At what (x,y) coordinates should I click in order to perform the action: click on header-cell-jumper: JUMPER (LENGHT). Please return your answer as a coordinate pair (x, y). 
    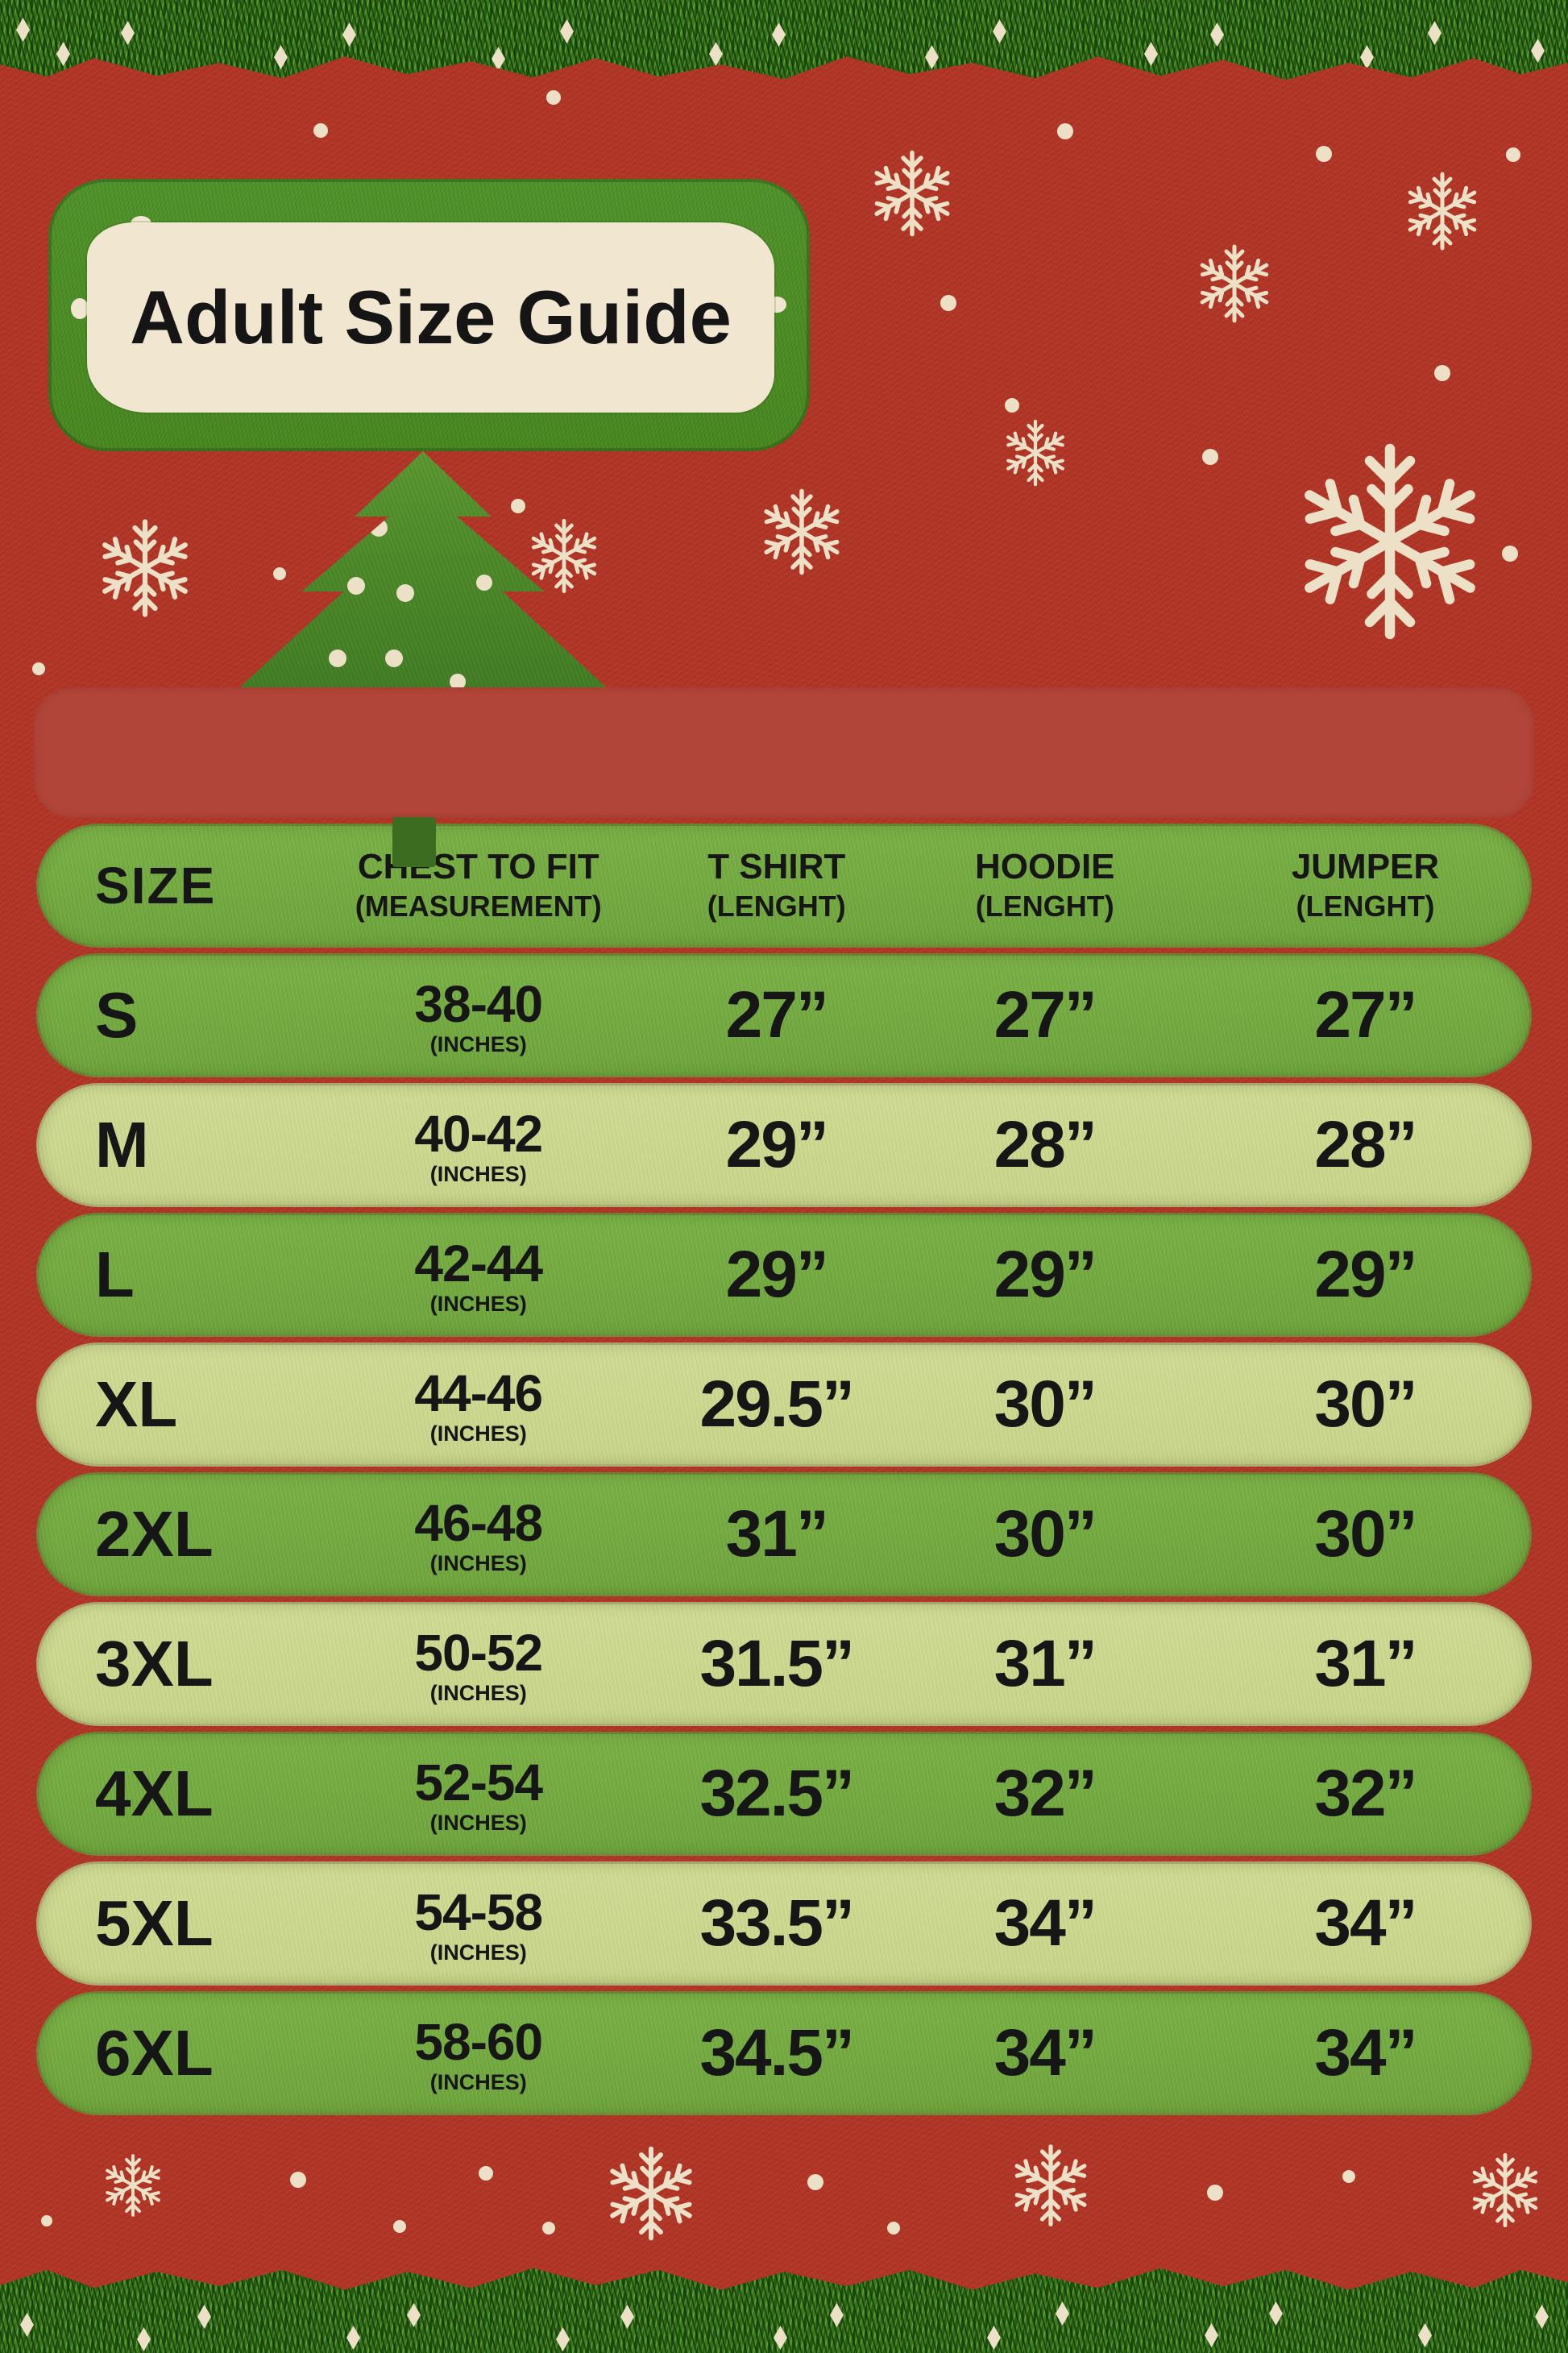
    Looking at the image, I should click on (1365, 886).